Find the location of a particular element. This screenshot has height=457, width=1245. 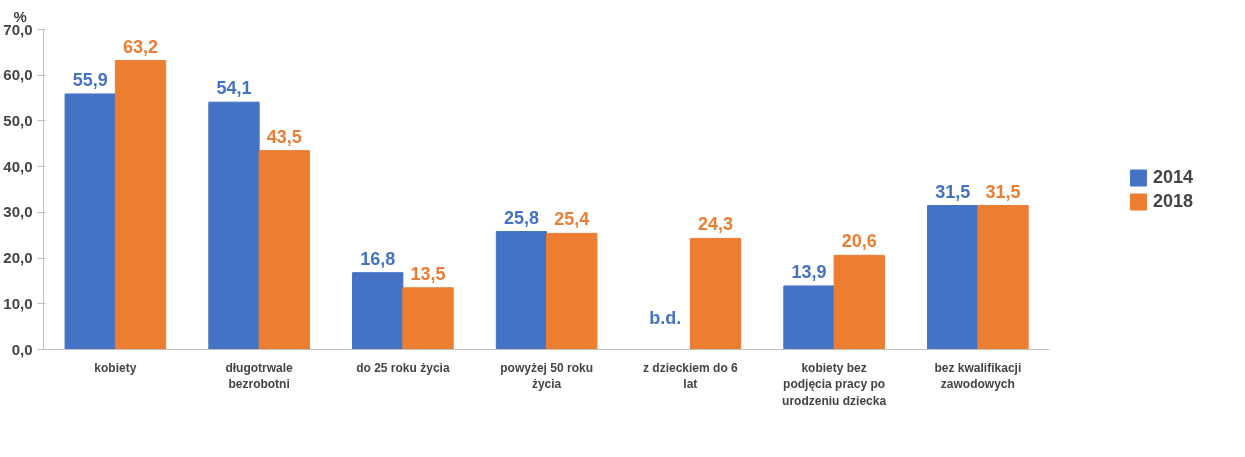

data-label: 25,8 is located at coordinates (521, 217).